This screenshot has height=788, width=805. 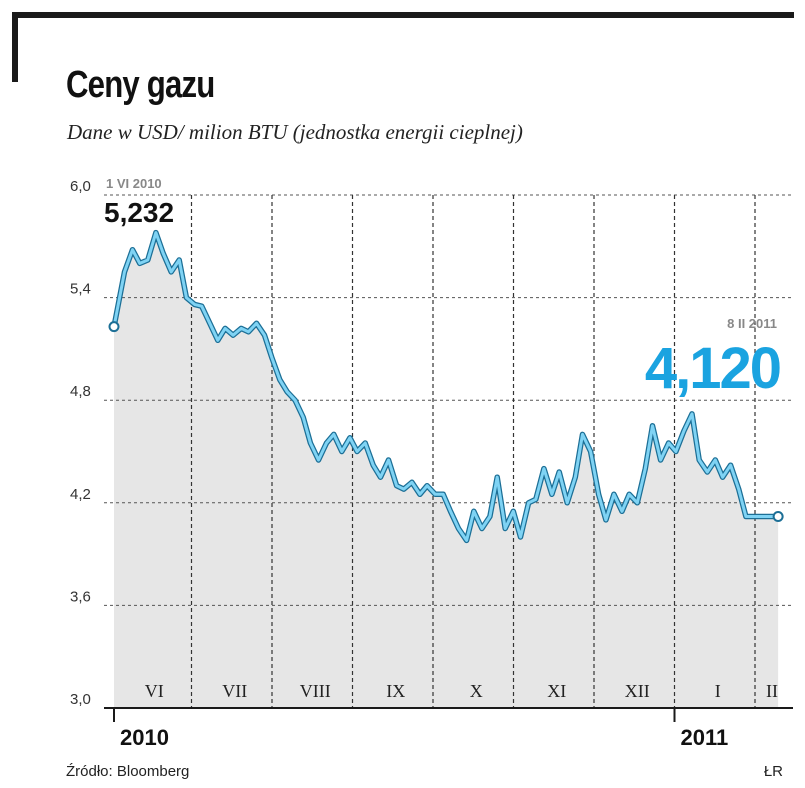 What do you see at coordinates (476, 691) in the screenshot?
I see `month-label: X` at bounding box center [476, 691].